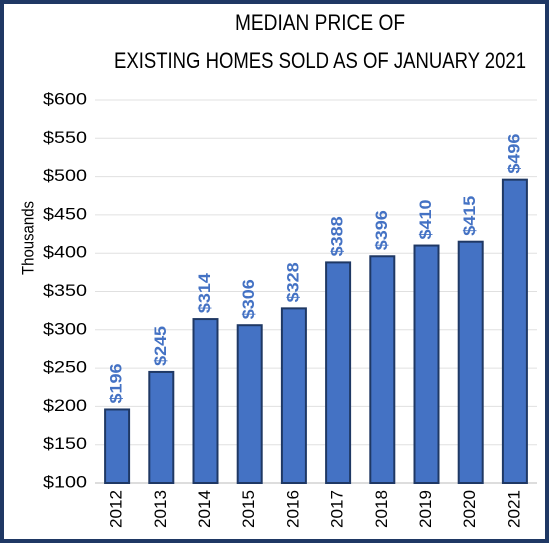 This screenshot has height=543, width=549. I want to click on value-label: $415, so click(469, 216).